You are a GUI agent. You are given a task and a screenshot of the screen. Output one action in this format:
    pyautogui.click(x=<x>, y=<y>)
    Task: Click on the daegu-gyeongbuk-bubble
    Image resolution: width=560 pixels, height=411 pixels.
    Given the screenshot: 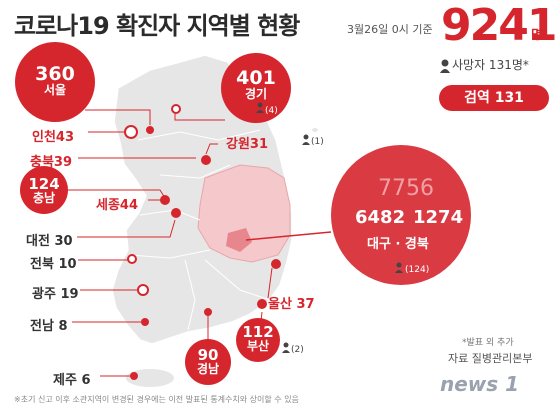 What is the action you would take?
    pyautogui.click(x=401, y=215)
    